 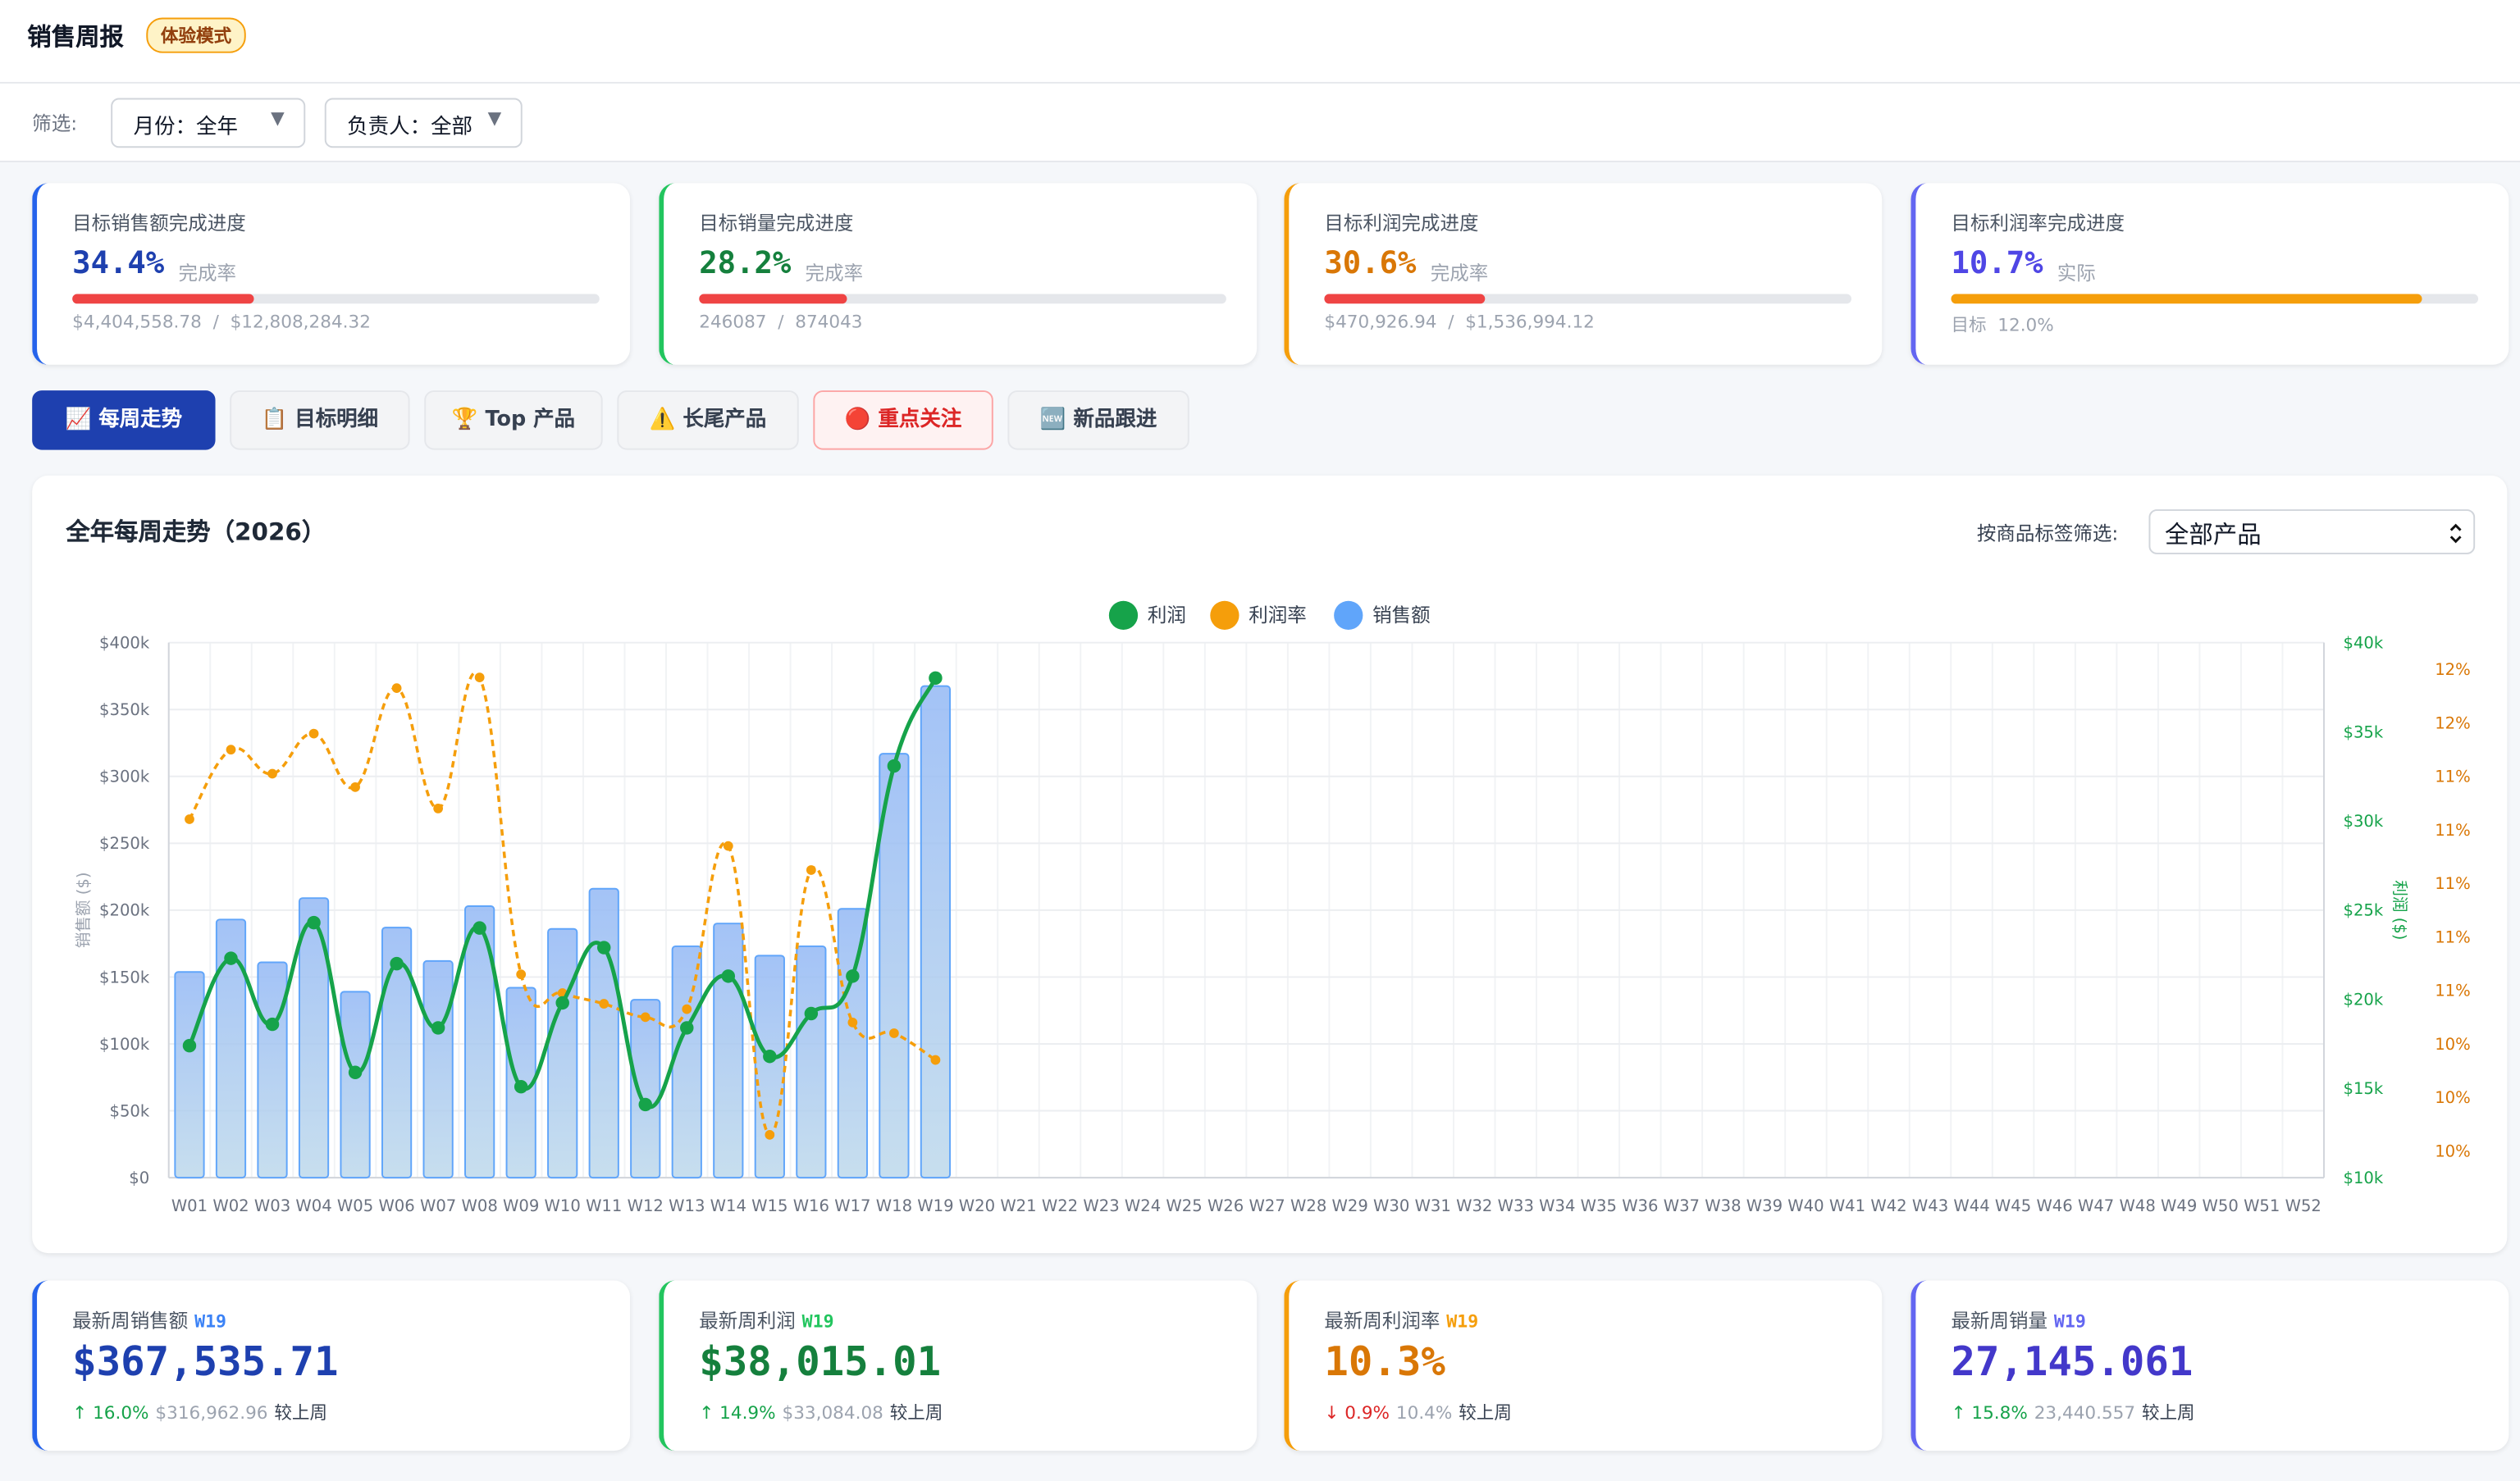 I want to click on filter-dropdown: 月份：全年 ▼, so click(x=209, y=123).